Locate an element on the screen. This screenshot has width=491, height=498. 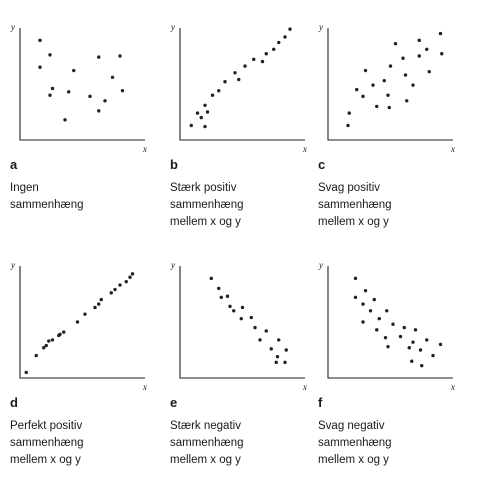
panel-letter: b is located at coordinates (174, 164).